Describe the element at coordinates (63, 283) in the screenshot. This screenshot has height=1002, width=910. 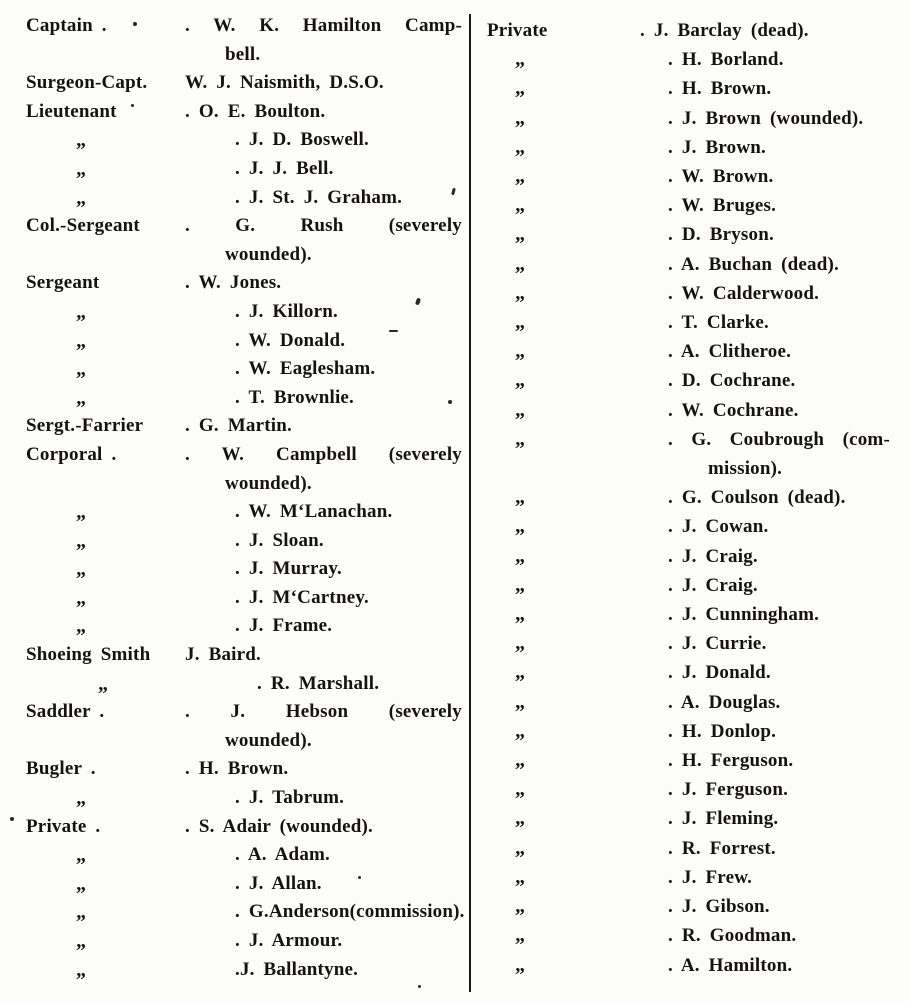
I see `rank-label: Sergeant` at that location.